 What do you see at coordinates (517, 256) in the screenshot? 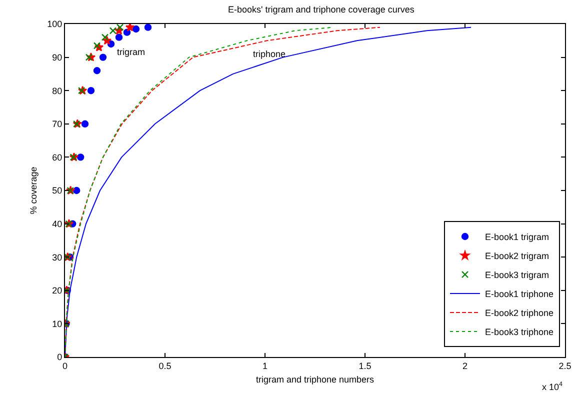
I see `legend-label: E-book2 trigram` at bounding box center [517, 256].